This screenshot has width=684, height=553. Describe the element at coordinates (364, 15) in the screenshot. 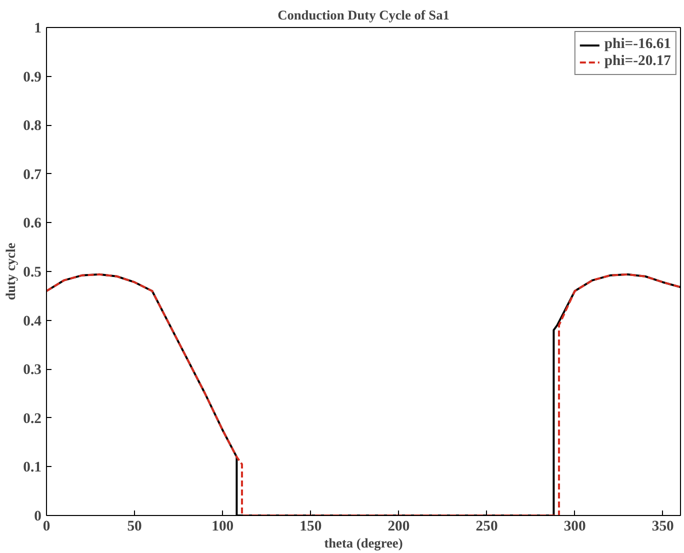

I see `chart-title: Conduction Duty Cycle of Sa1` at that location.